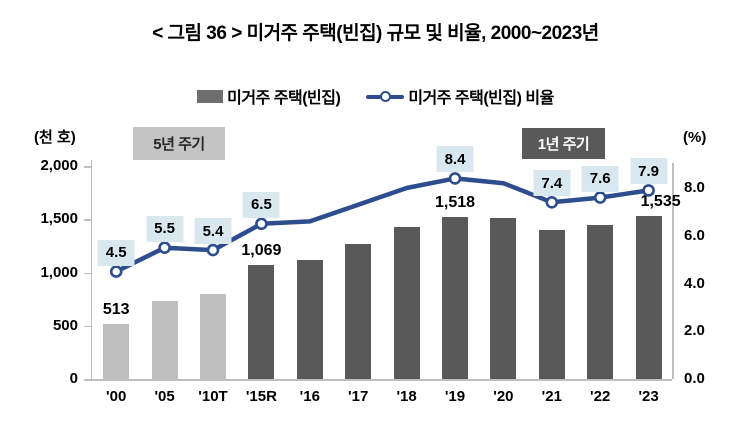  I want to click on right-axis-caption: (%), so click(695, 137).